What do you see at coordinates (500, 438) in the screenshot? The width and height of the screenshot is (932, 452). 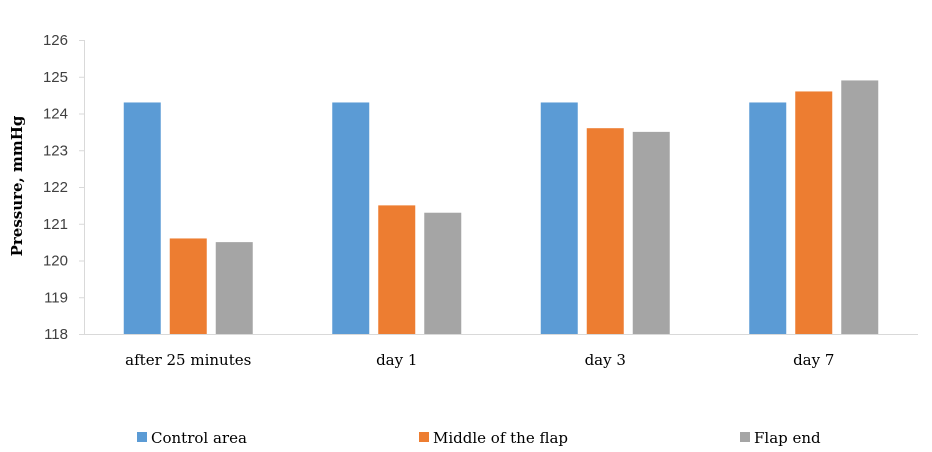 I see `legend-label: Middle of the flap` at bounding box center [500, 438].